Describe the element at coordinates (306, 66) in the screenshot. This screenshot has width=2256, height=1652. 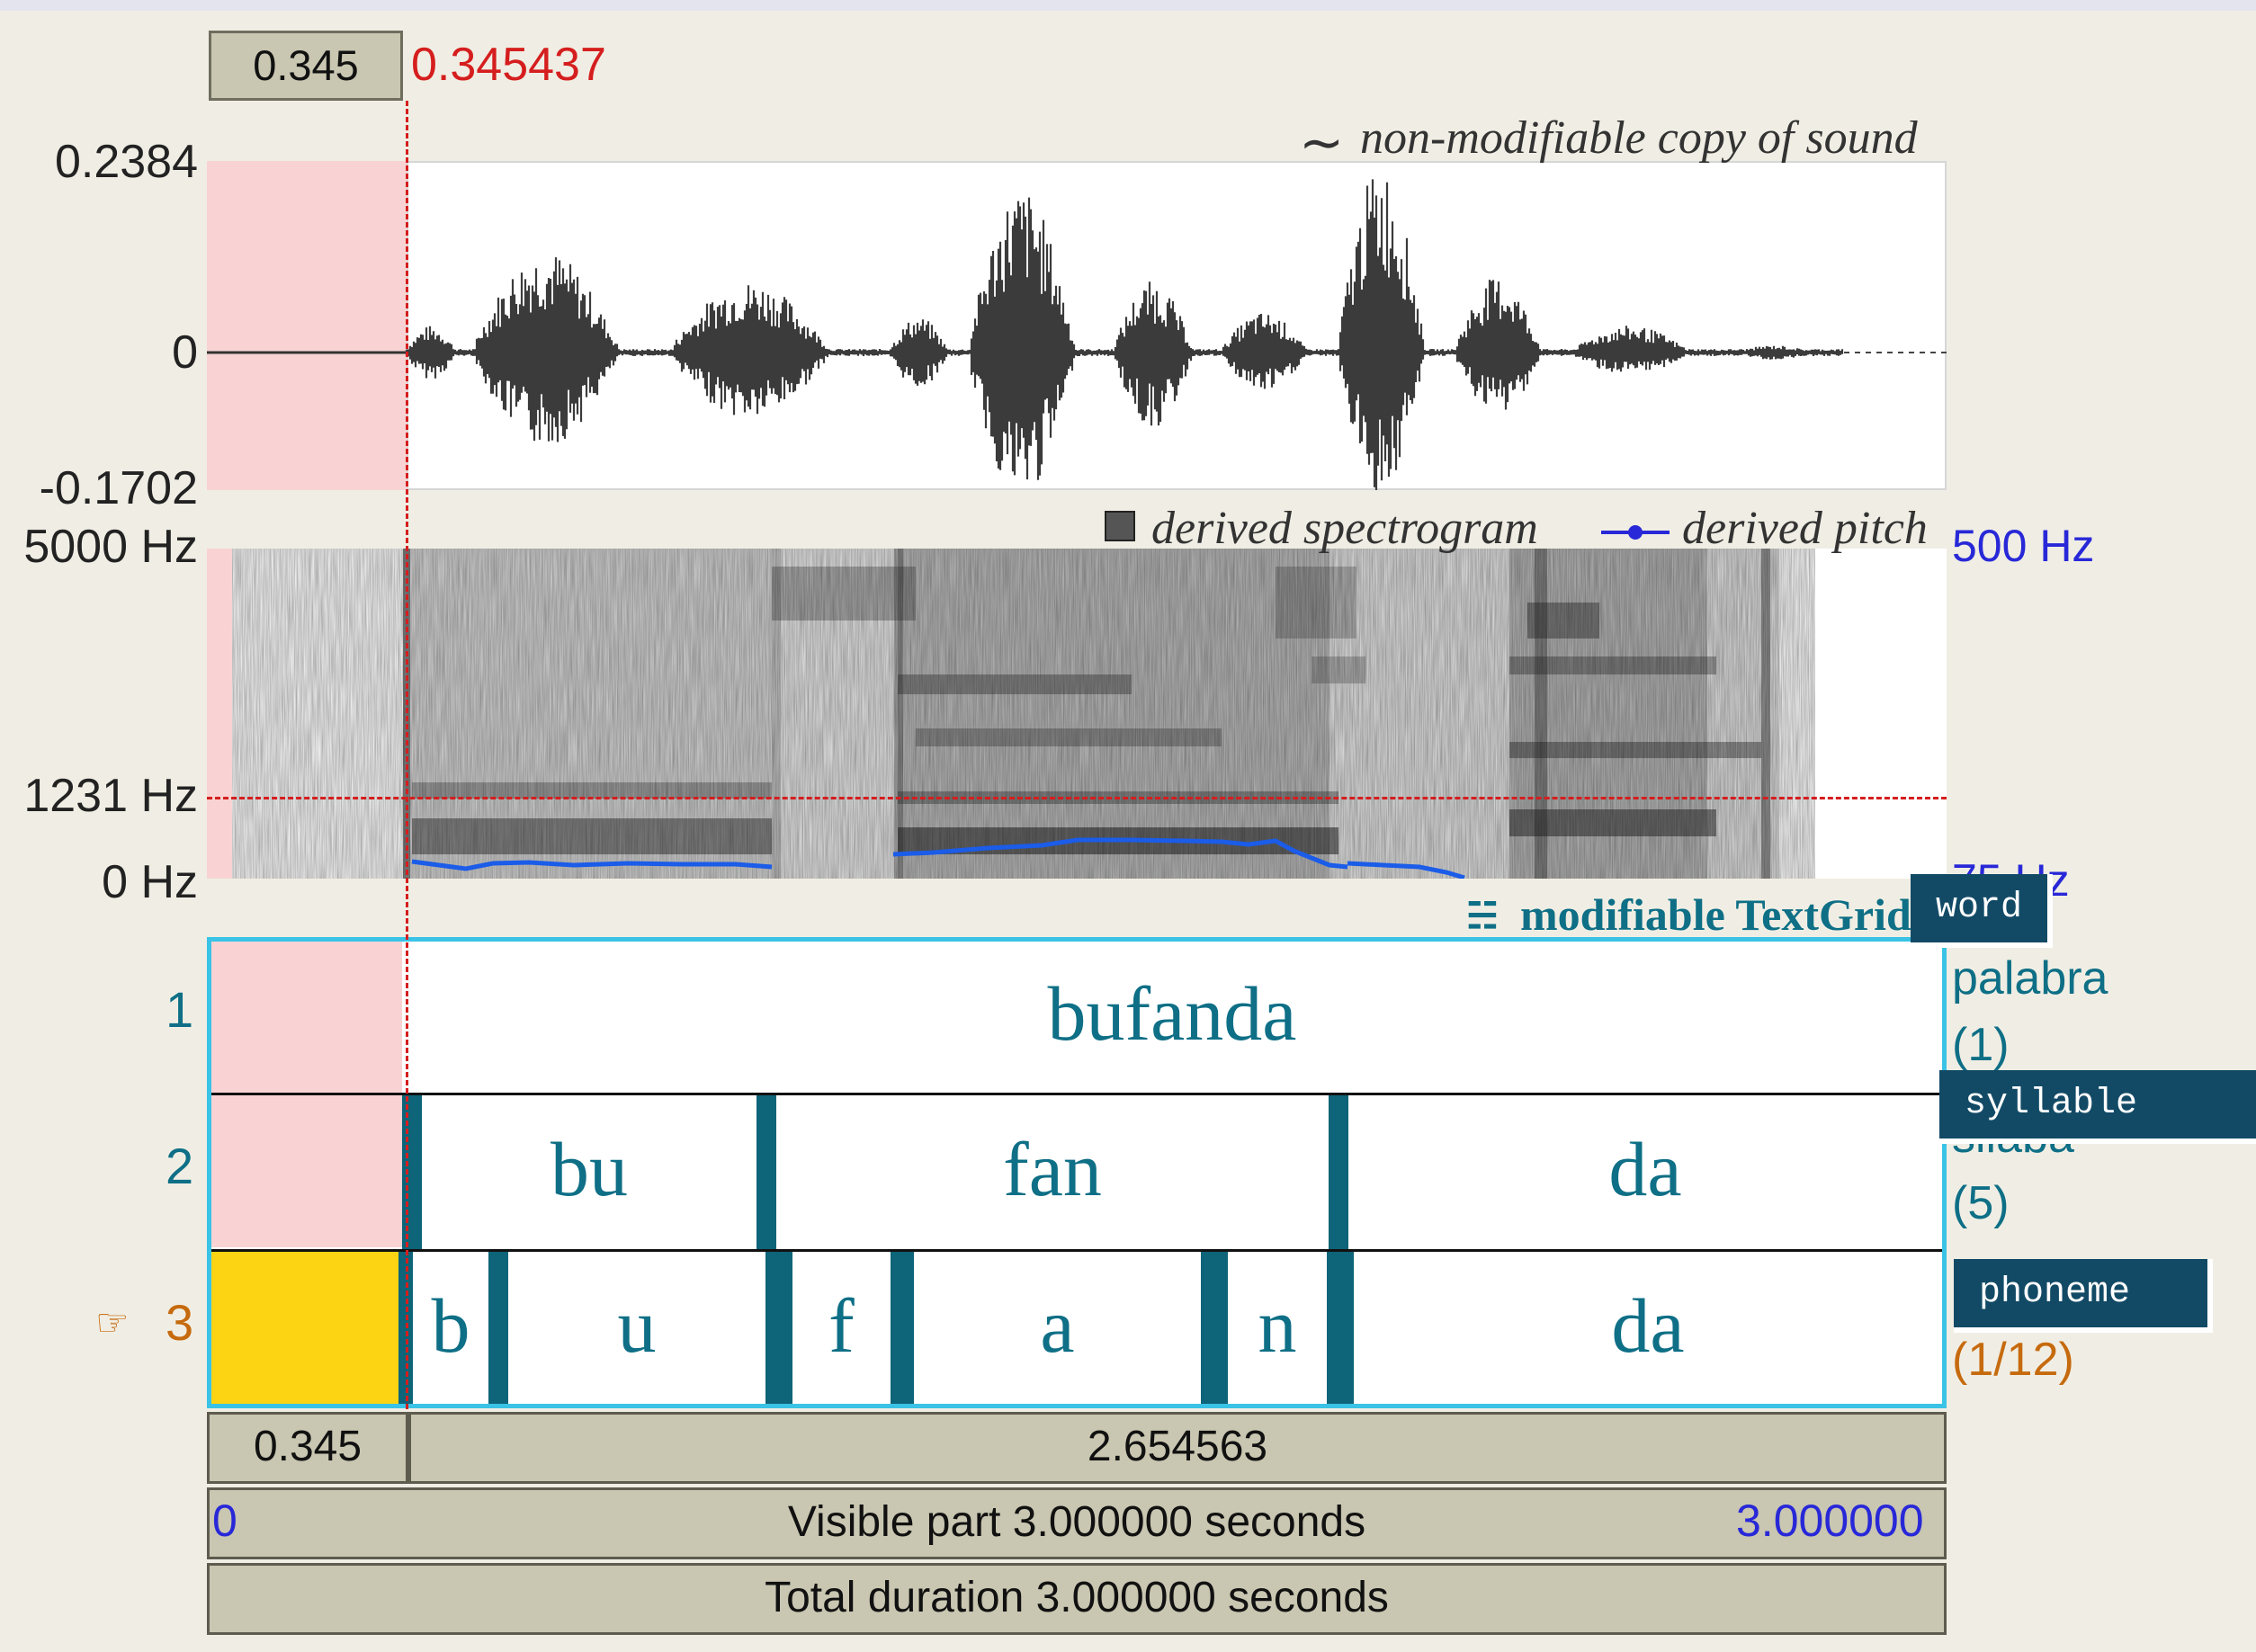
I see `cursor-time-box: 0.345` at that location.